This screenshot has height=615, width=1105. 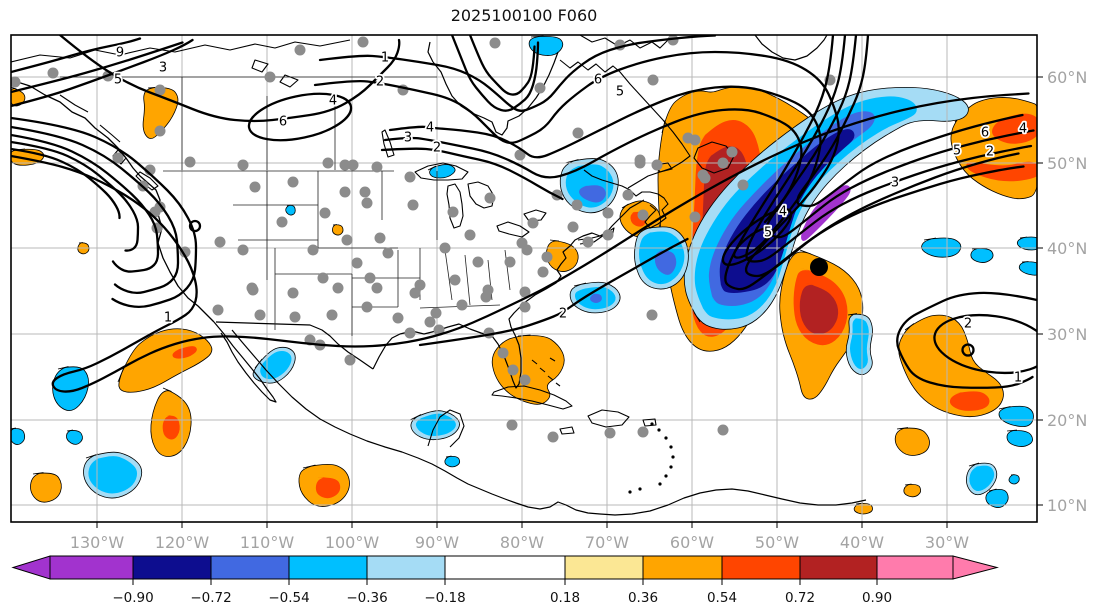 I want to click on border-line, so click(x=507, y=270).